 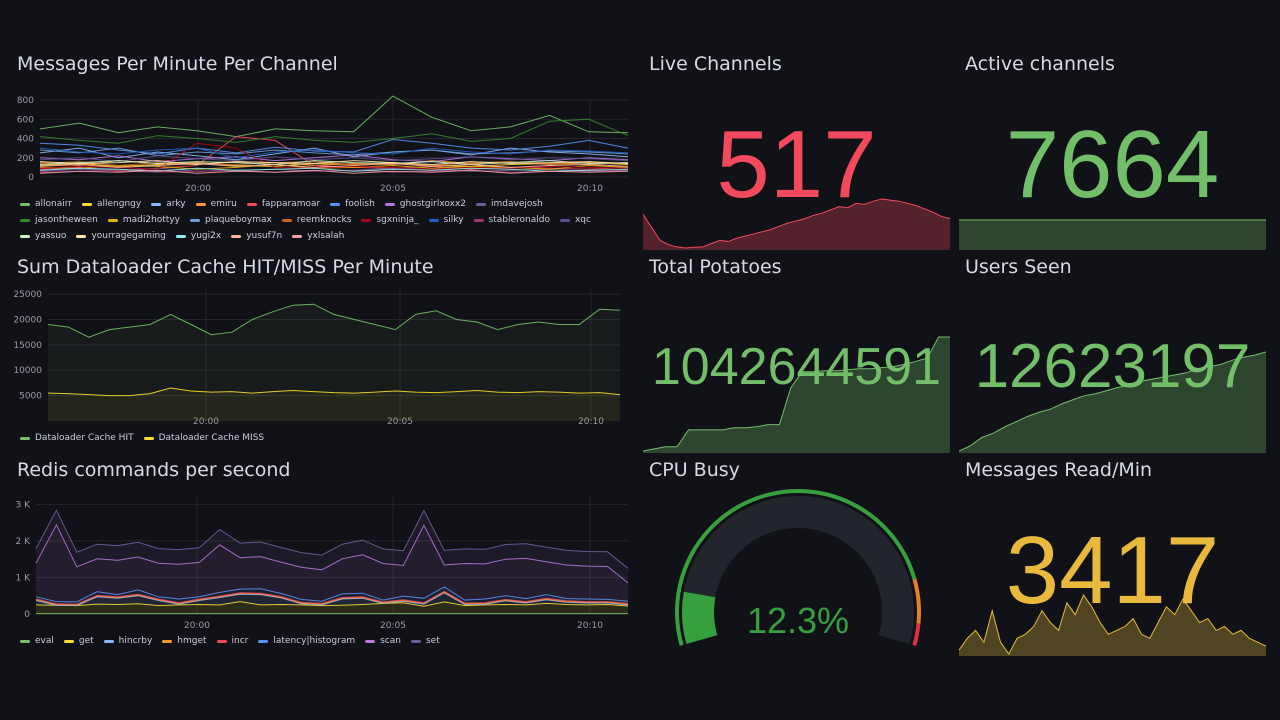 What do you see at coordinates (119, 204) in the screenshot?
I see `legend-label: allengngy` at bounding box center [119, 204].